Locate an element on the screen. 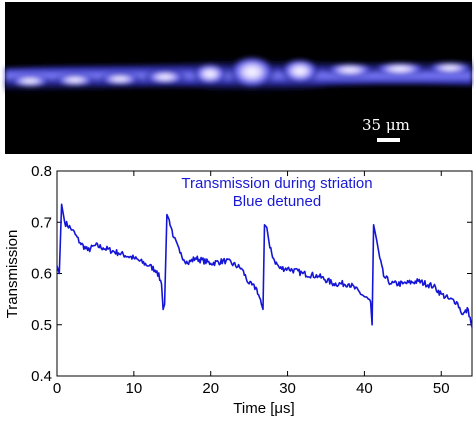 This screenshot has height=422, width=474. y-tick-label: 0.8 is located at coordinates (41, 171).